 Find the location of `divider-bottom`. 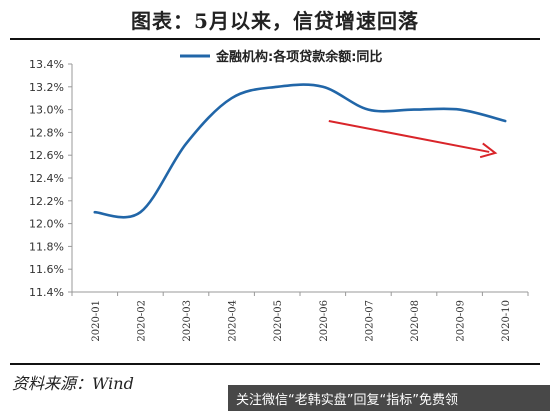

divider-bottom is located at coordinates (275, 364).